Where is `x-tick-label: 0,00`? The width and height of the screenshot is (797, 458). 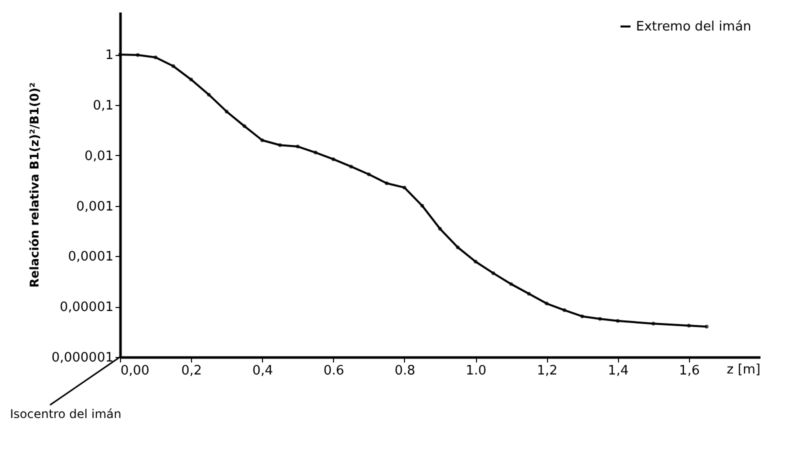
x-tick-label: 0,00 is located at coordinates (135, 371).